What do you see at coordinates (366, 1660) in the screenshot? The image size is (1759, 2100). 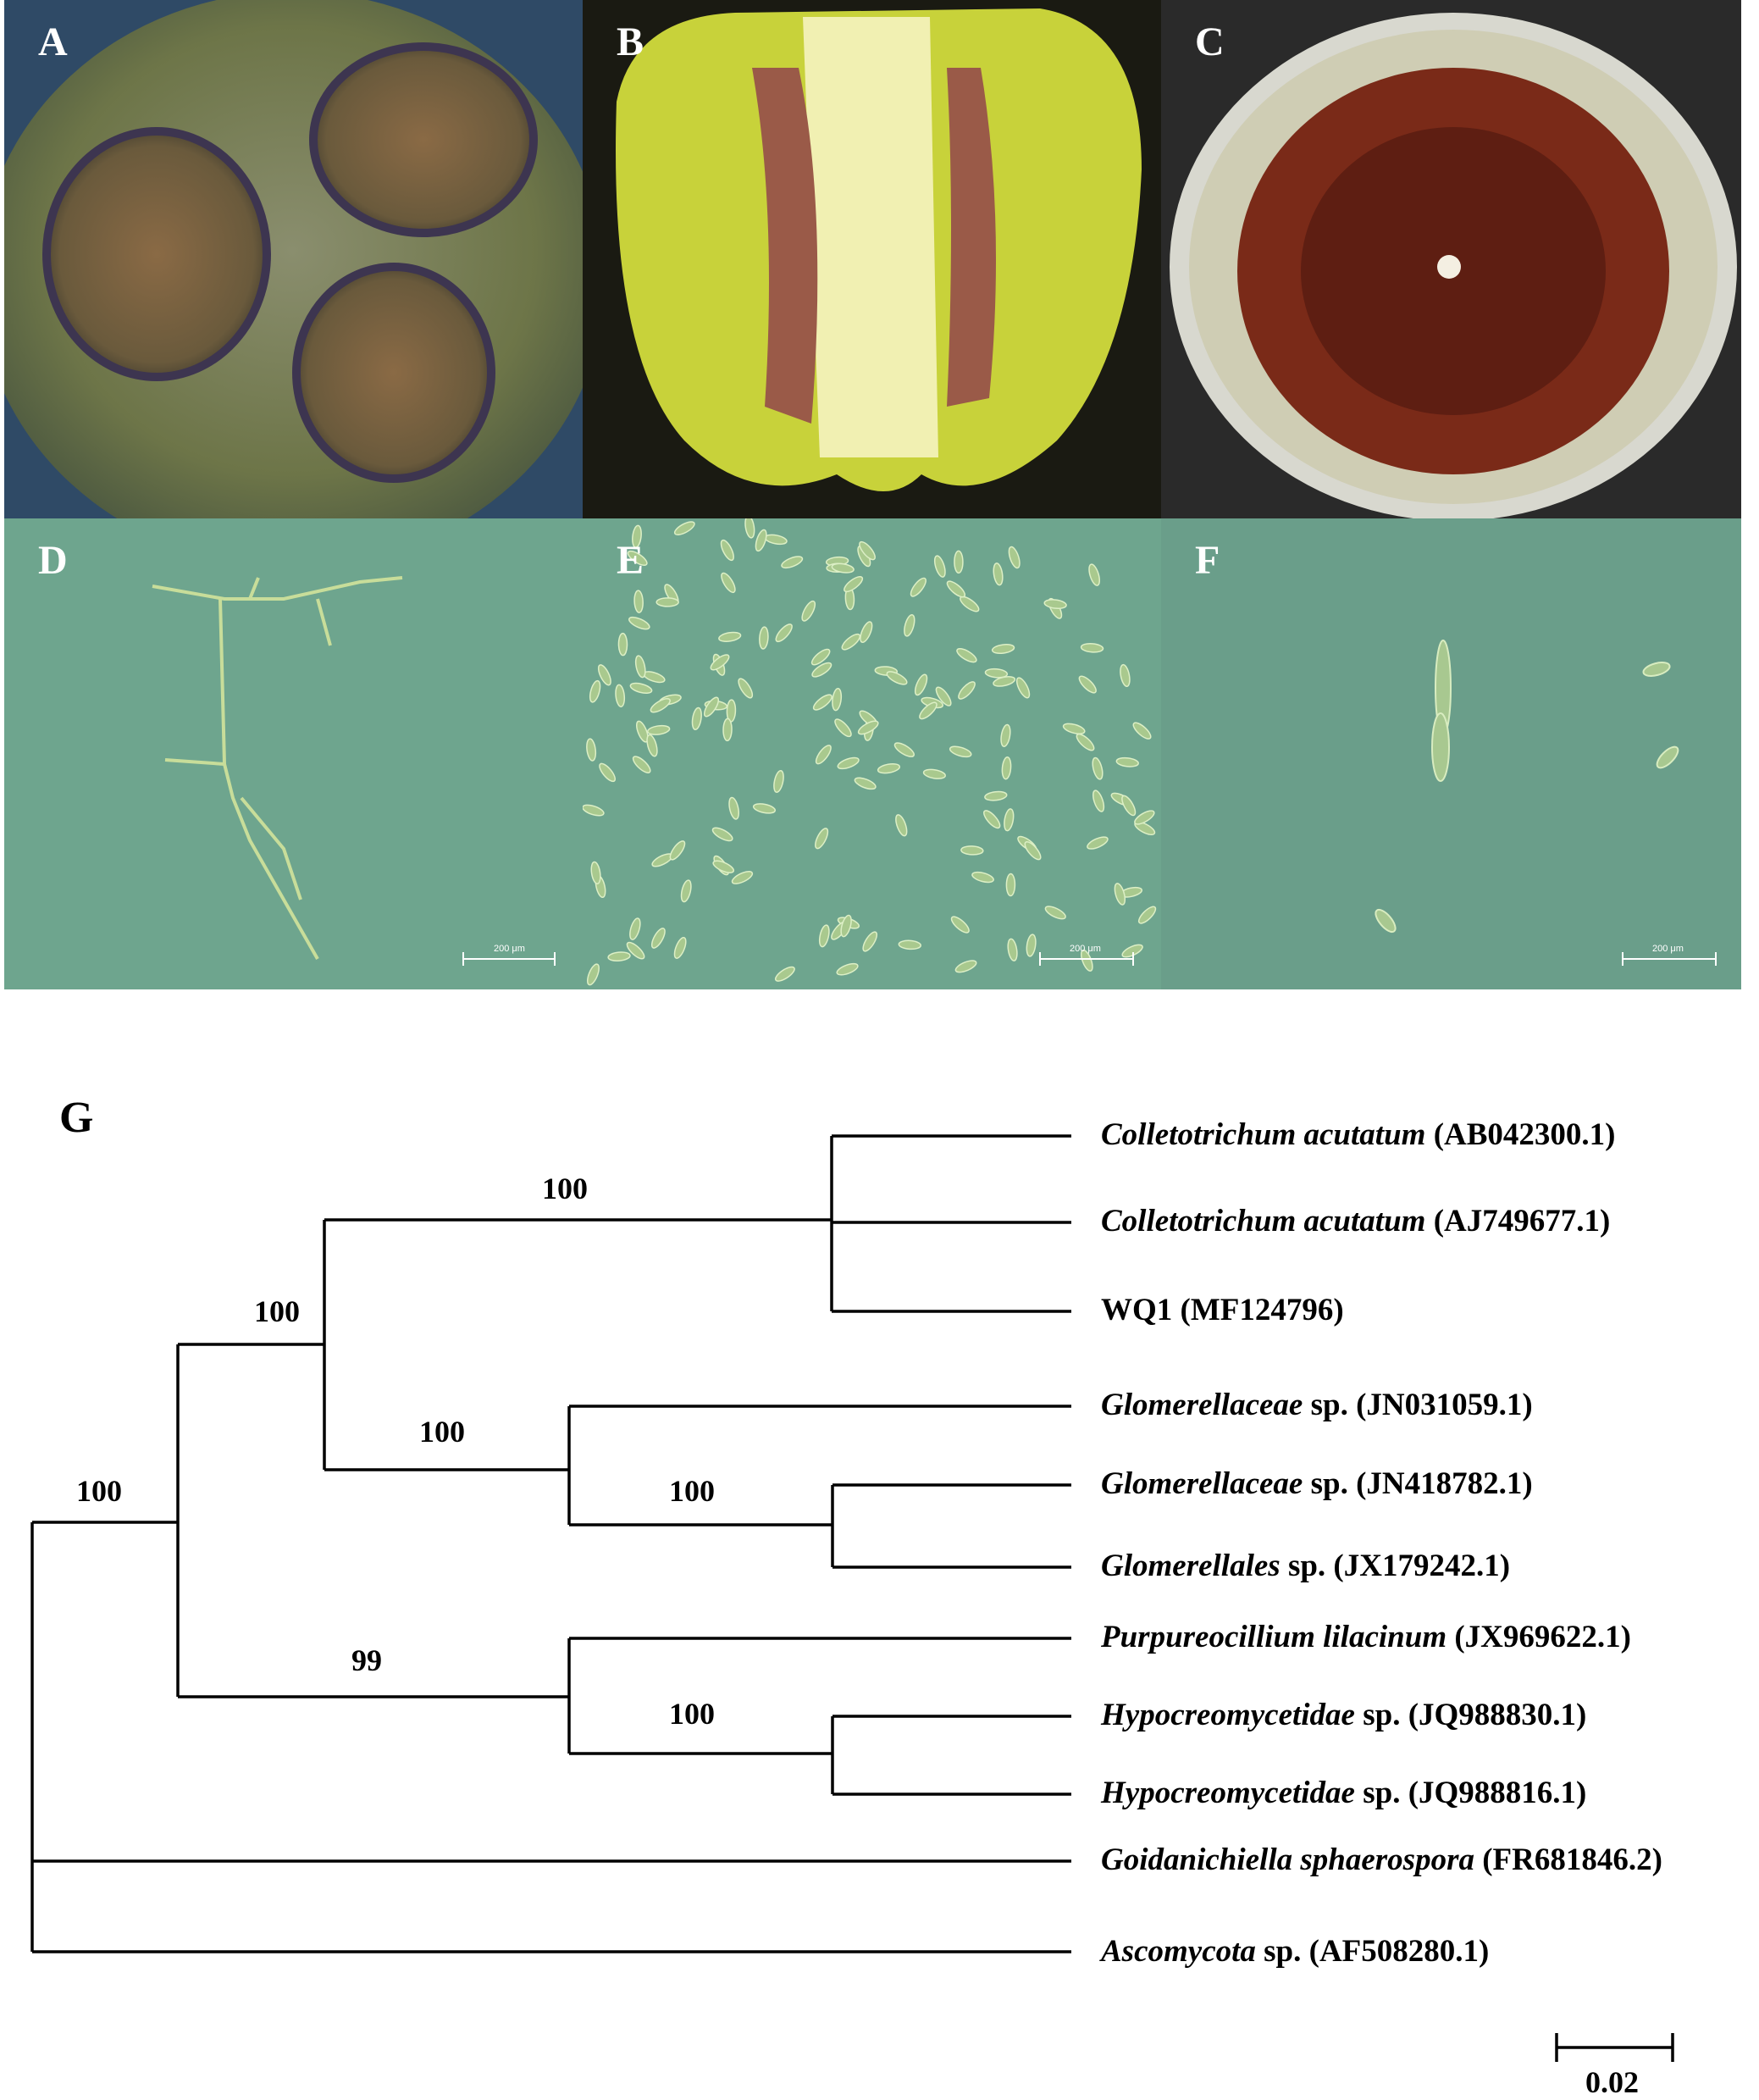 I see `bootstrap-value: 99` at bounding box center [366, 1660].